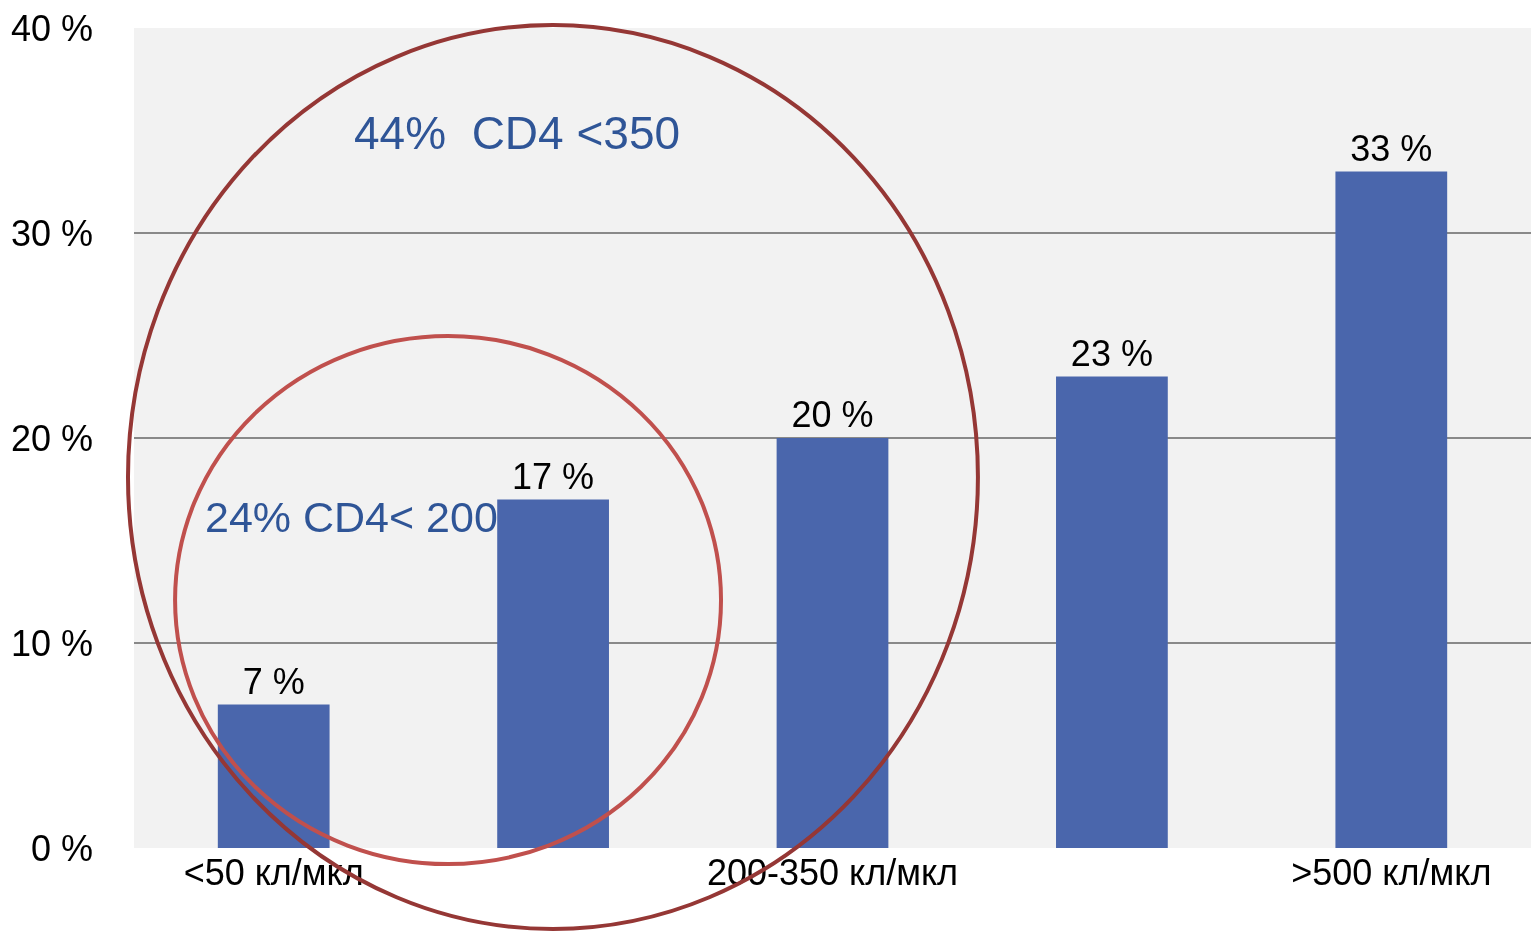 Image resolution: width=1531 pixels, height=933 pixels. What do you see at coordinates (51, 643) in the screenshot?
I see `y-tick-label: 10 %` at bounding box center [51, 643].